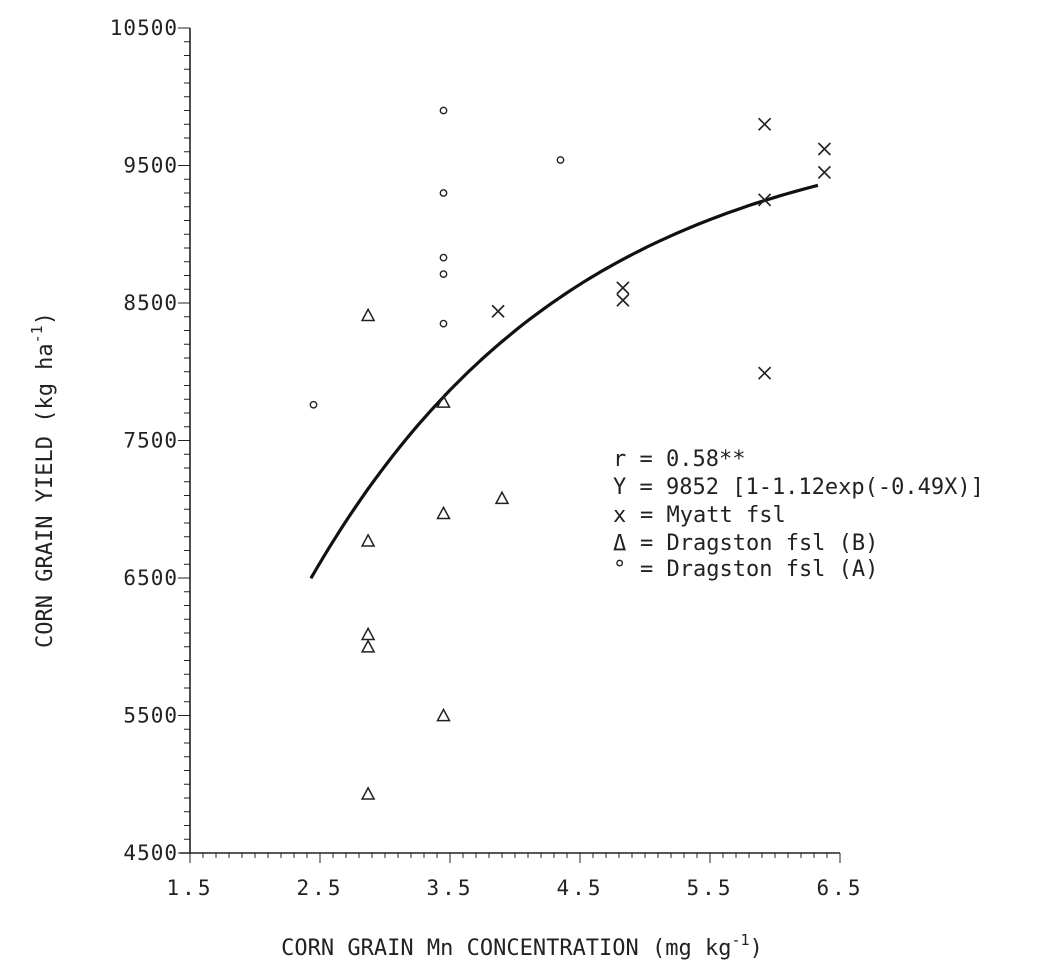  Describe the element at coordinates (150, 716) in the screenshot. I see `y-tick-label: 5500` at that location.